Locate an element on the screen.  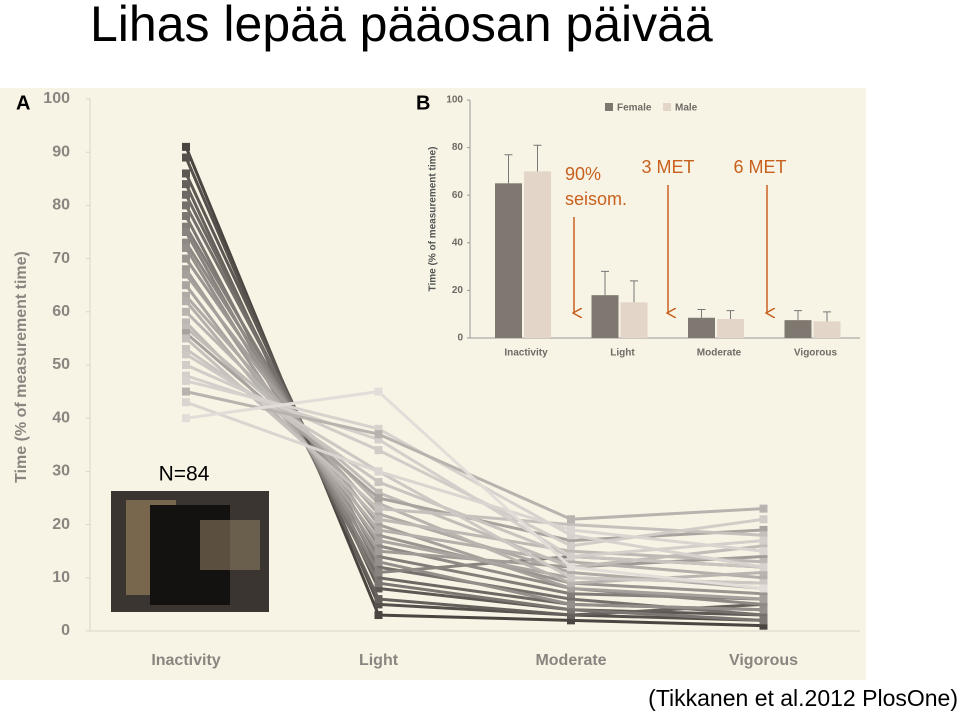
legend-swatch is located at coordinates (609, 107).